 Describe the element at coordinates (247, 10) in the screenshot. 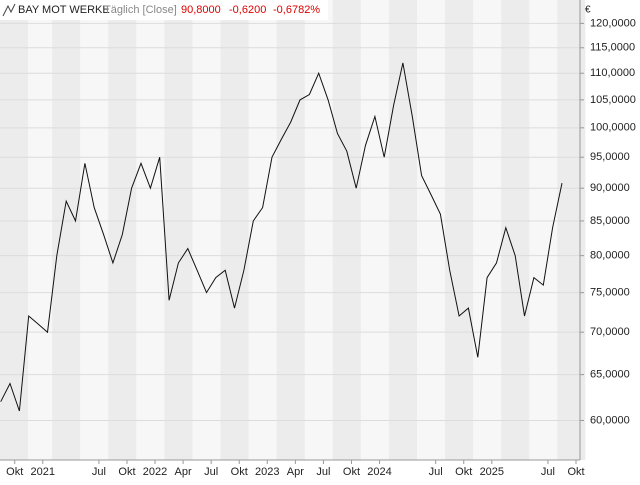

I see `change: -0,6200` at that location.